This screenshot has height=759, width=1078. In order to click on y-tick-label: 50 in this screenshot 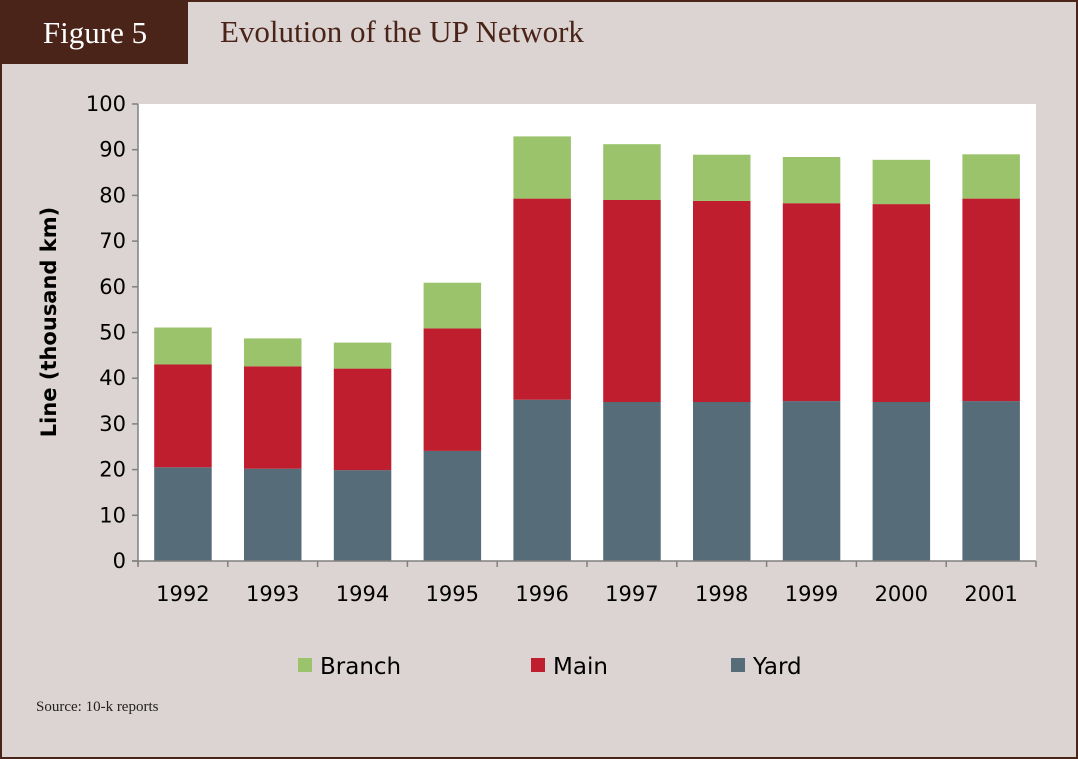, I will do `click(112, 333)`.